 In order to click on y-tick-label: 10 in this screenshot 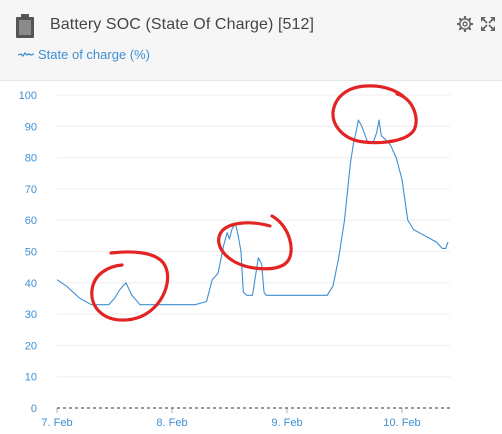, I will do `click(31, 378)`.